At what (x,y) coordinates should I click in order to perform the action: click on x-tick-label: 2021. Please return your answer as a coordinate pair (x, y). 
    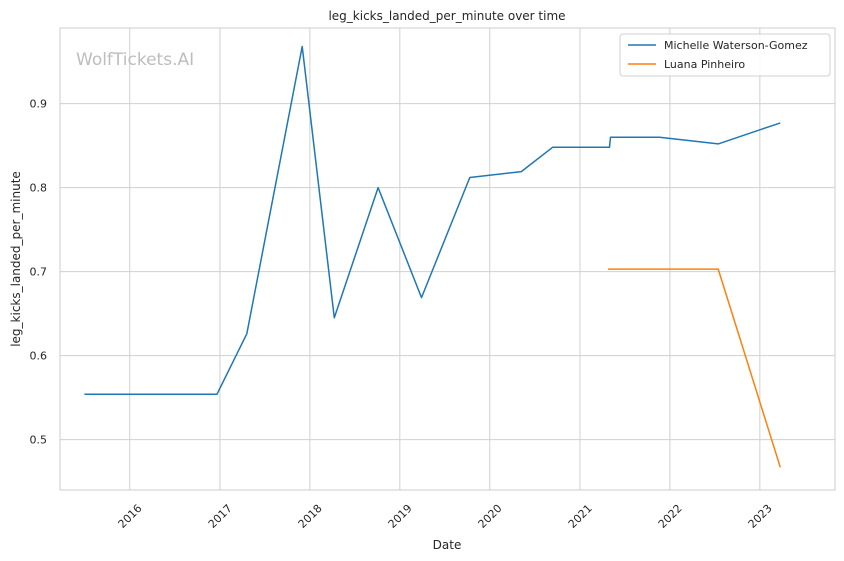
    Looking at the image, I should click on (580, 516).